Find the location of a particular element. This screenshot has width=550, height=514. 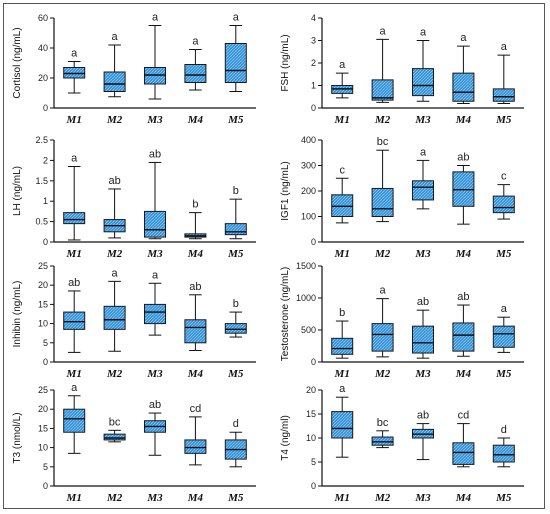

y-tick-label: 2 is located at coordinates (45, 160).